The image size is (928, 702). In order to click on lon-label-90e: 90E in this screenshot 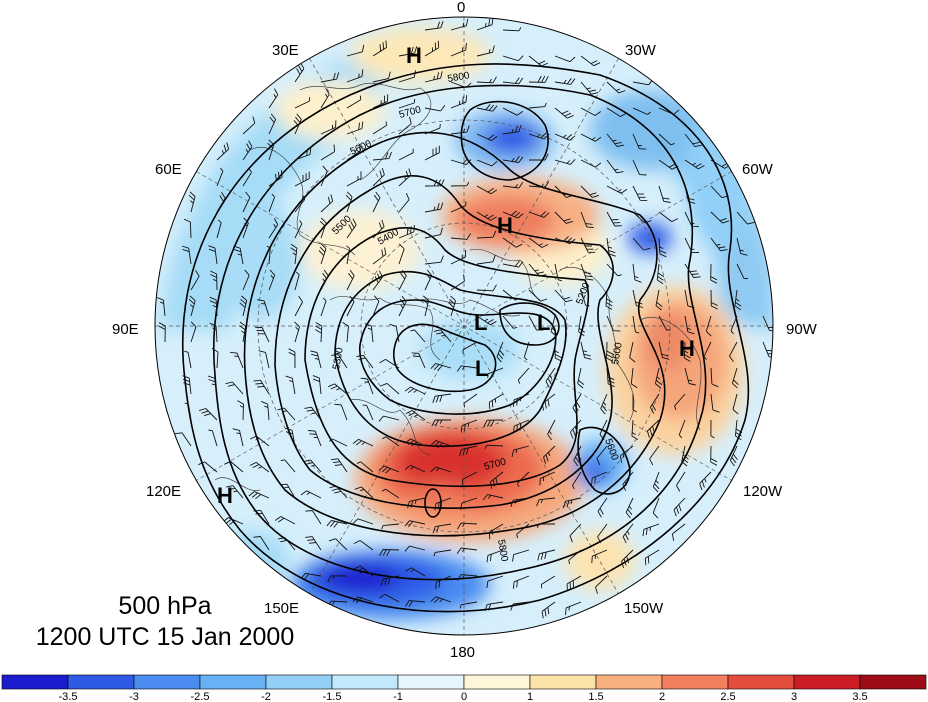, I will do `click(125, 329)`.